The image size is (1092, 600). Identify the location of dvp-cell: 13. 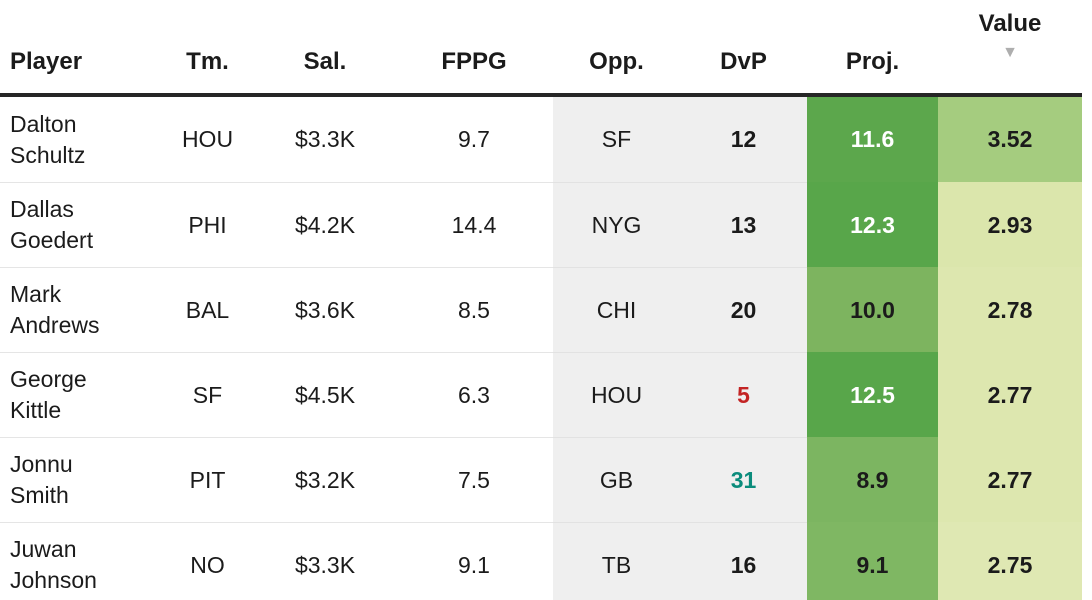
(743, 224).